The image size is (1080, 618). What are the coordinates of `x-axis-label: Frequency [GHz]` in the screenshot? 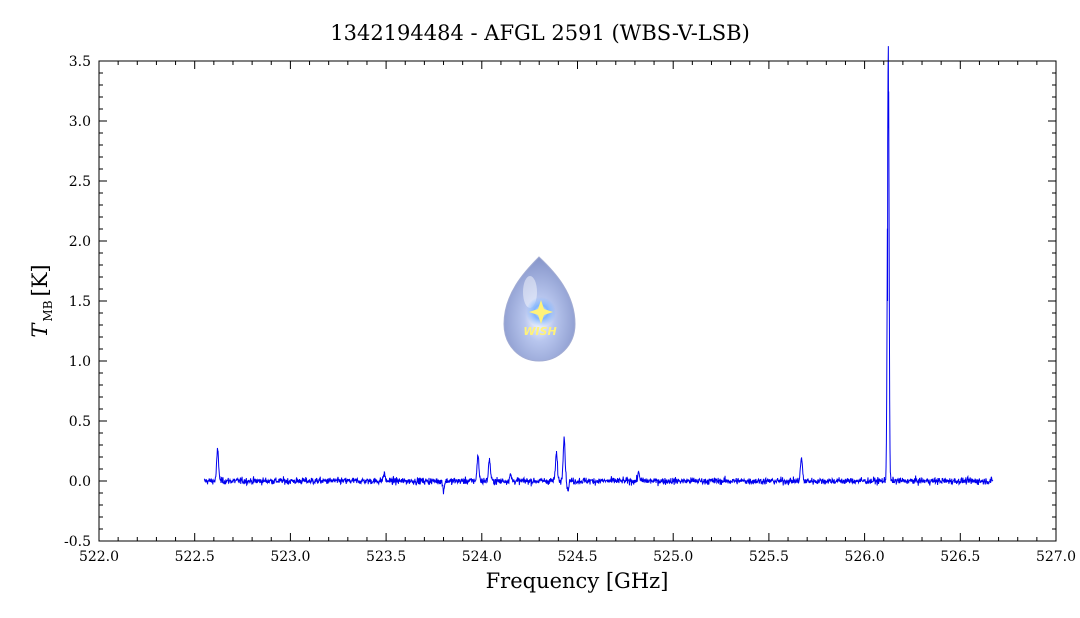 It's located at (577, 581).